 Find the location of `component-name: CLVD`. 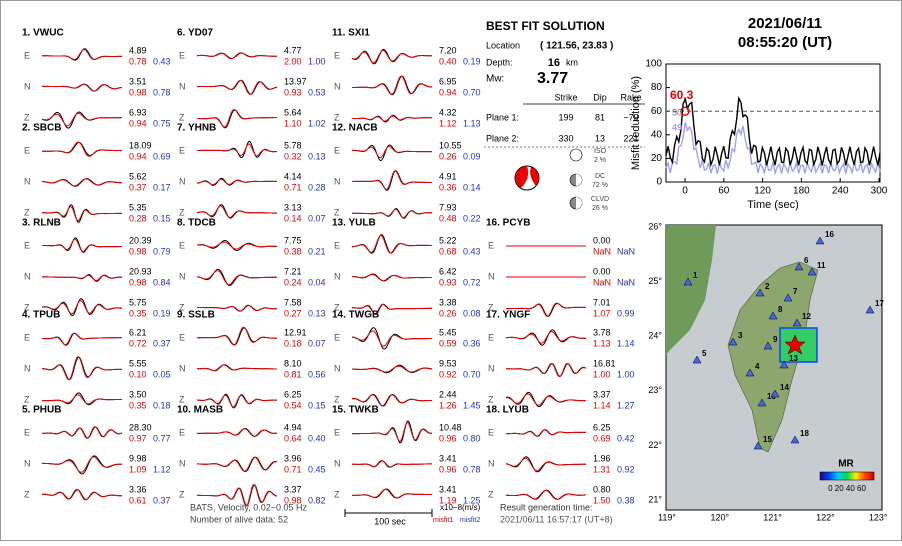

component-name: CLVD is located at coordinates (600, 199).